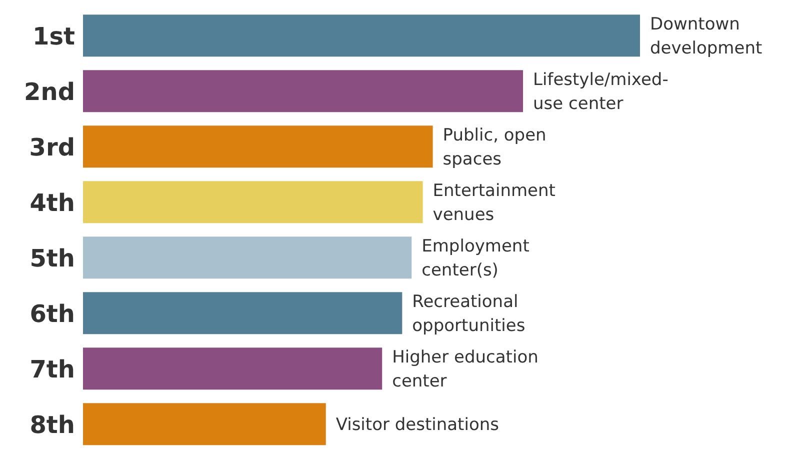 The image size is (794, 452). What do you see at coordinates (476, 258) in the screenshot?
I see `annotation: Employment center(s)` at bounding box center [476, 258].